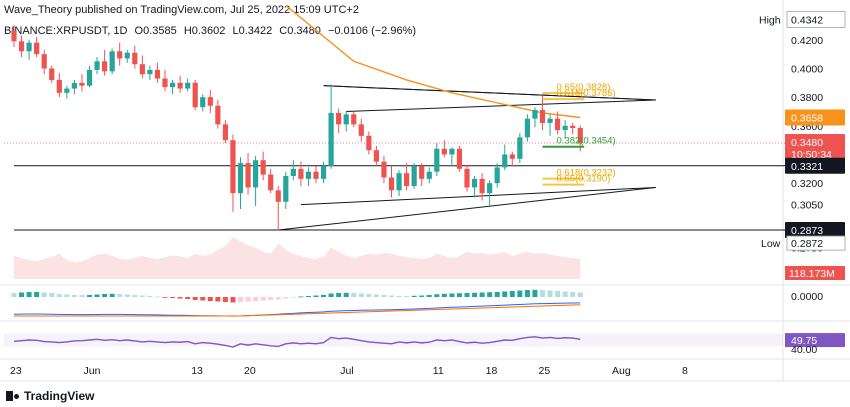 The width and height of the screenshot is (850, 407). Describe the element at coordinates (66, 31) in the screenshot. I see `symbol-label: BINANCE:XRPUSDT, 1D` at that location.